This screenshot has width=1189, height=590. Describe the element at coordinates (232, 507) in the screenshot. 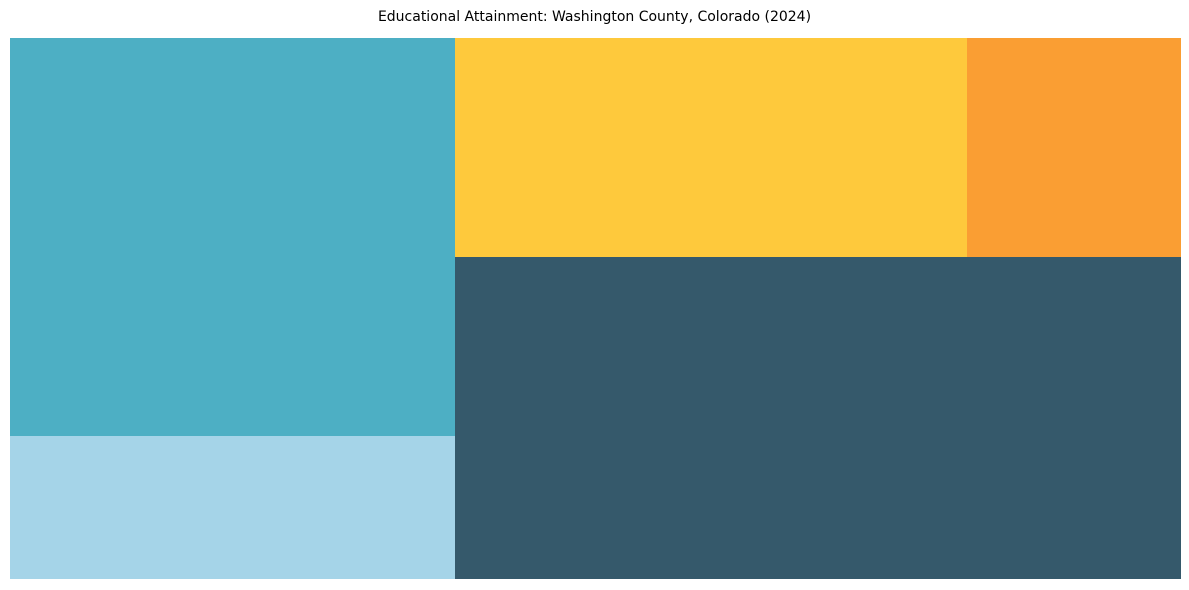

I see `treemap-segment-light-blue` at that location.